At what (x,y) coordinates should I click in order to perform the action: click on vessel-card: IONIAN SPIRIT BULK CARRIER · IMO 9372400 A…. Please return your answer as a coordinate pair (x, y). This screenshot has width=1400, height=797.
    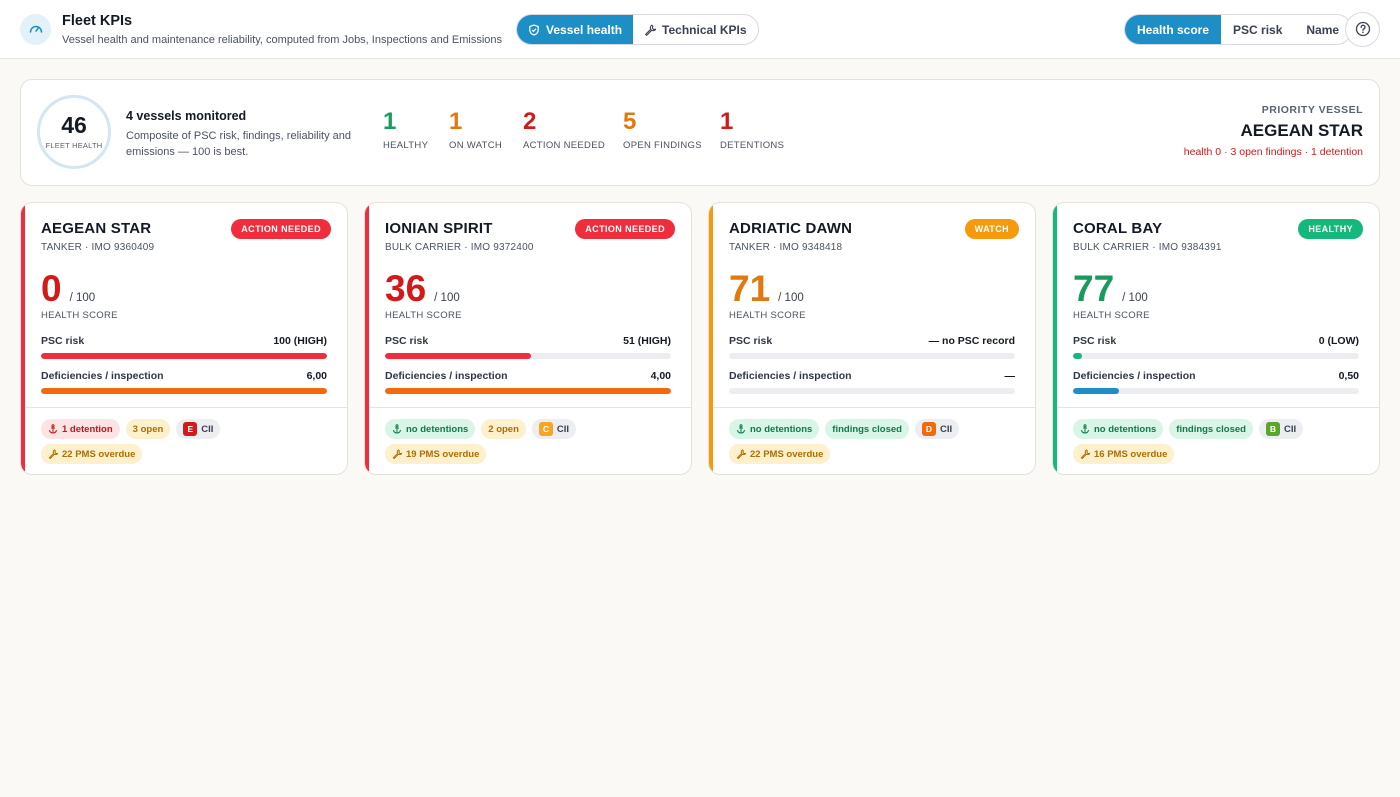
    Looking at the image, I should click on (528, 338).